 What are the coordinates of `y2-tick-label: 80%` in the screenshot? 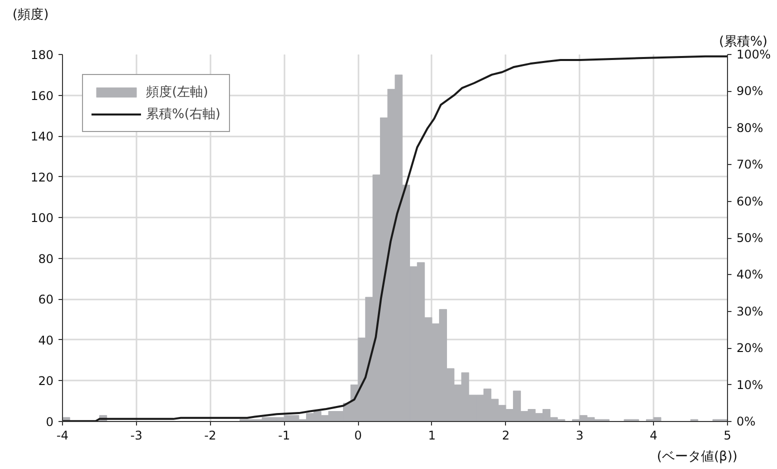 It's located at (750, 127).